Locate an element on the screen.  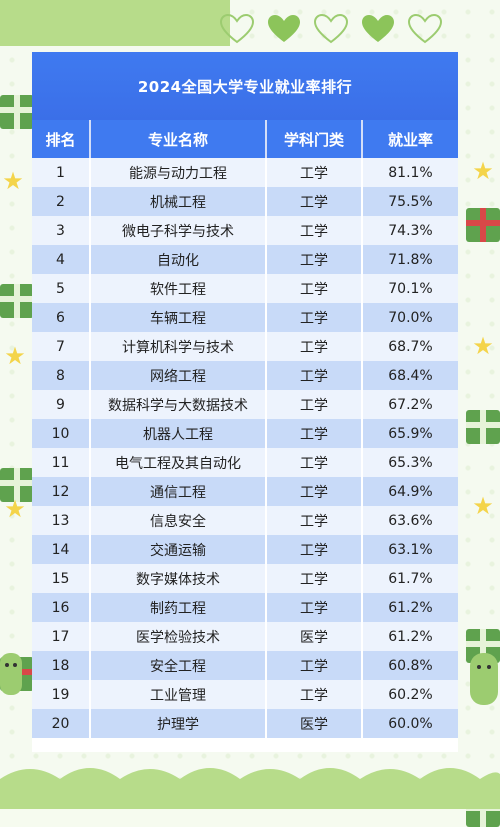
rank-cell: 19 is located at coordinates (61, 694).